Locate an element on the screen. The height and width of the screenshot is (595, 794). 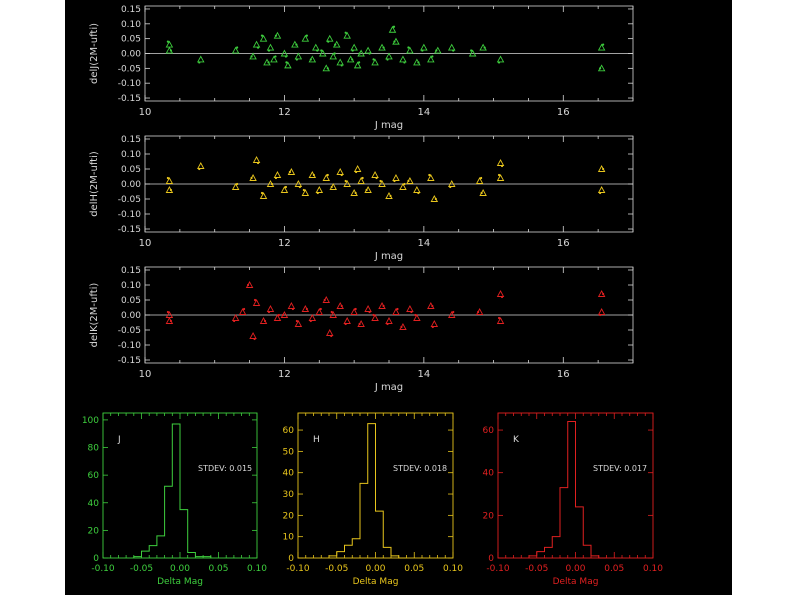
x-tick-label: 14 is located at coordinates (423, 374).